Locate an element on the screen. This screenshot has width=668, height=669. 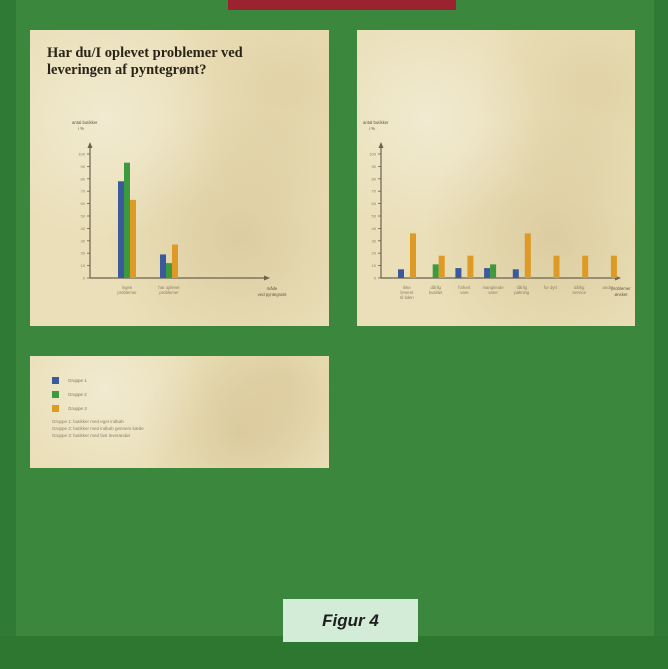
legend-label: Gruppe 3 is located at coordinates (77, 408).